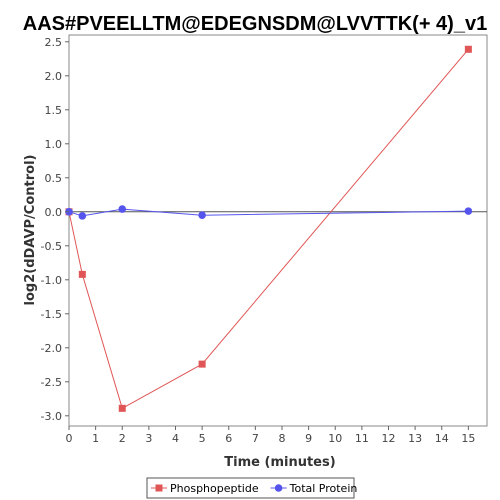 The height and width of the screenshot is (500, 500). I want to click on x-tick-label: 11, so click(362, 438).